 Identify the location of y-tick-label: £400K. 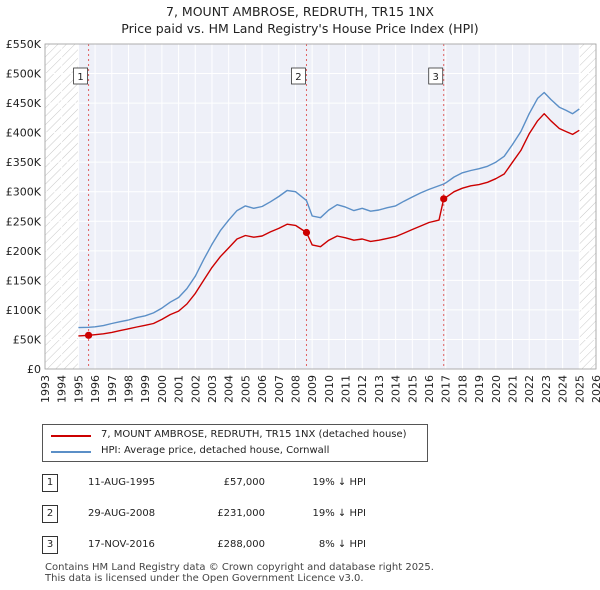
(24, 133).